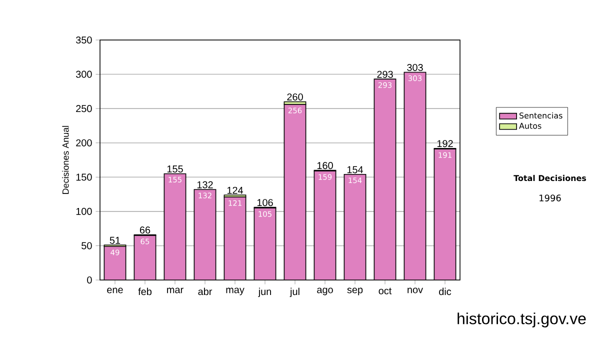 This screenshot has width=600, height=340. Describe the element at coordinates (265, 202) in the screenshot. I see `total-label: 106` at that location.